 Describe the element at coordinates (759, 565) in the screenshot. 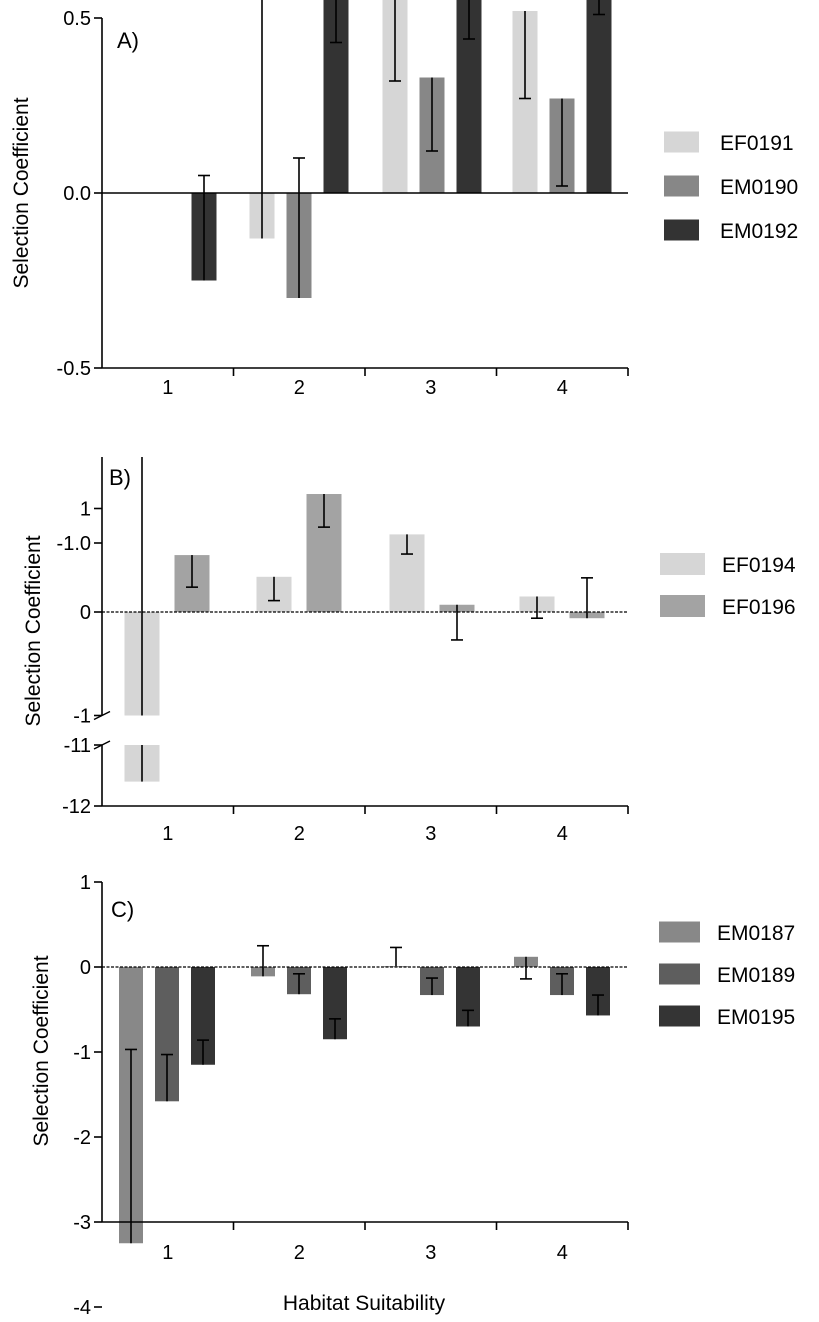

I see `legend-label-ef0194: EF0194` at that location.